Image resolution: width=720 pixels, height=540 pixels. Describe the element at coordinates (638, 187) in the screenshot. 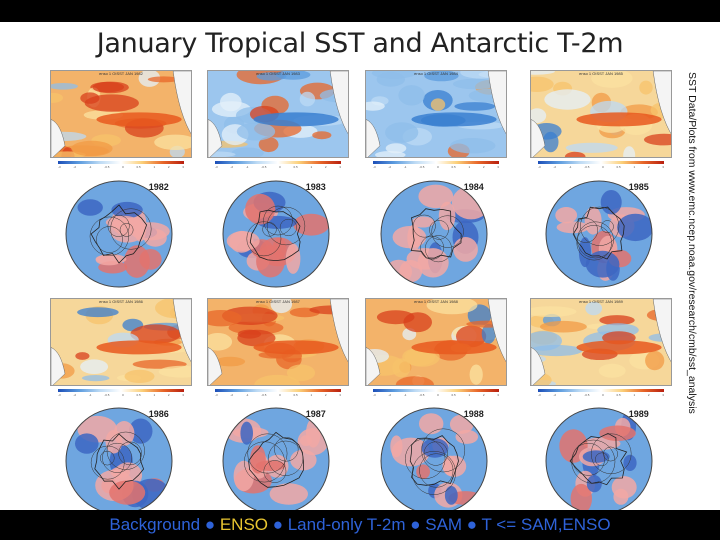

I see `year-label: 1985` at that location.